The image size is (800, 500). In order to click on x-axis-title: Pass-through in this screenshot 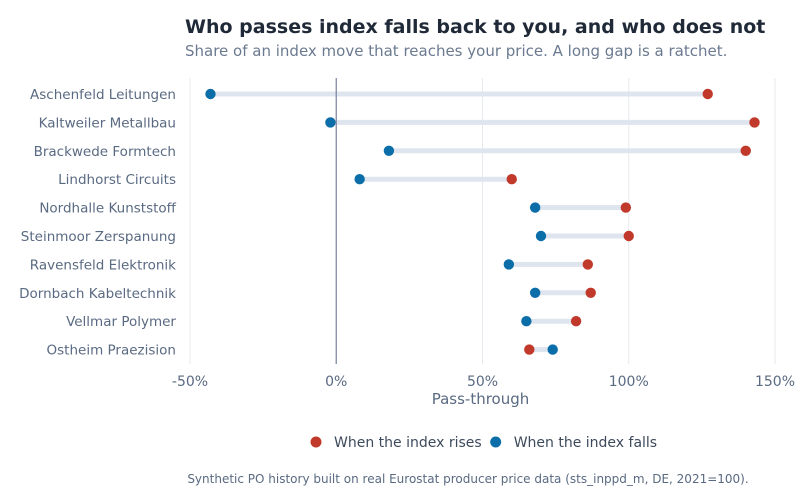, I will do `click(481, 399)`.